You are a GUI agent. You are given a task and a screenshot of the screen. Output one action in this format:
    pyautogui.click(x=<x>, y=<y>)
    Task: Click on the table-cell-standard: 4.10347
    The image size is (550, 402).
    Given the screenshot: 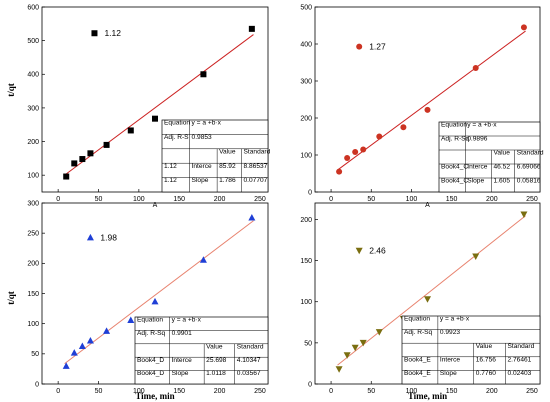 What is the action you would take?
    pyautogui.click(x=249, y=360)
    